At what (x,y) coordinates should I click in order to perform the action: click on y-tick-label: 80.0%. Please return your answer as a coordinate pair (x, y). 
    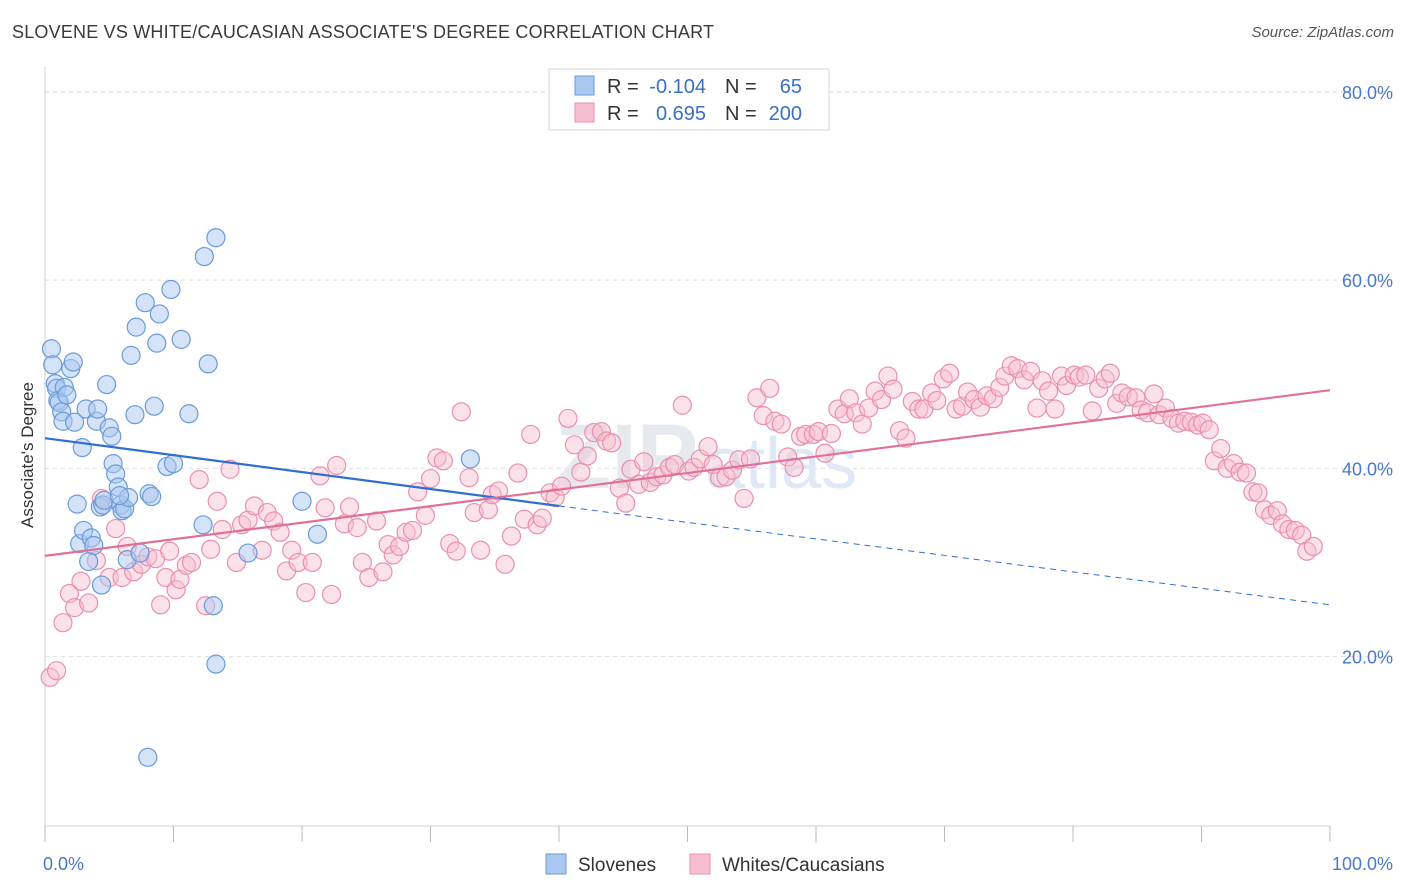
    Looking at the image, I should click on (1367, 93).